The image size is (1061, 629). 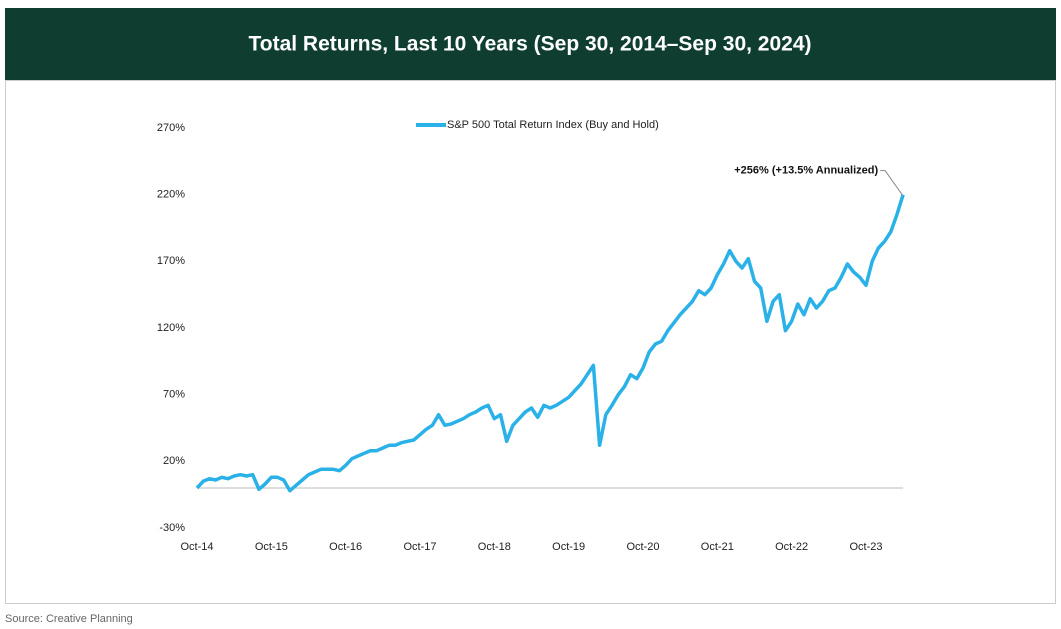 What do you see at coordinates (419, 547) in the screenshot?
I see `x-tick-label: Oct-17` at bounding box center [419, 547].